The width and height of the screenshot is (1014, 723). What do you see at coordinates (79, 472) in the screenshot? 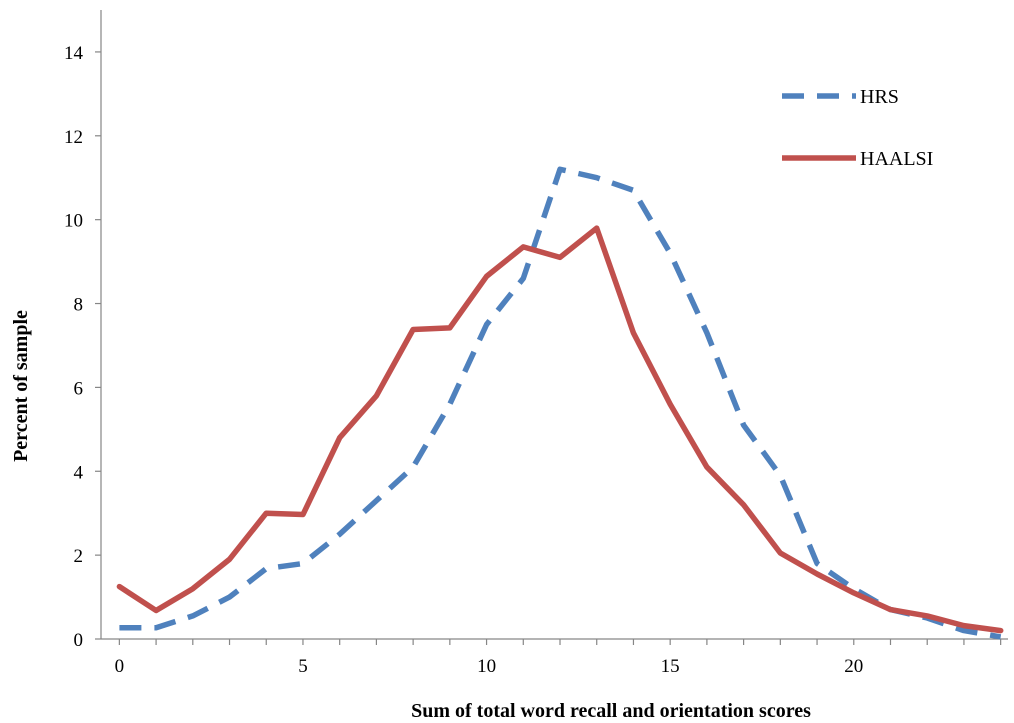
I see `y-tick-label: 4` at bounding box center [79, 472].